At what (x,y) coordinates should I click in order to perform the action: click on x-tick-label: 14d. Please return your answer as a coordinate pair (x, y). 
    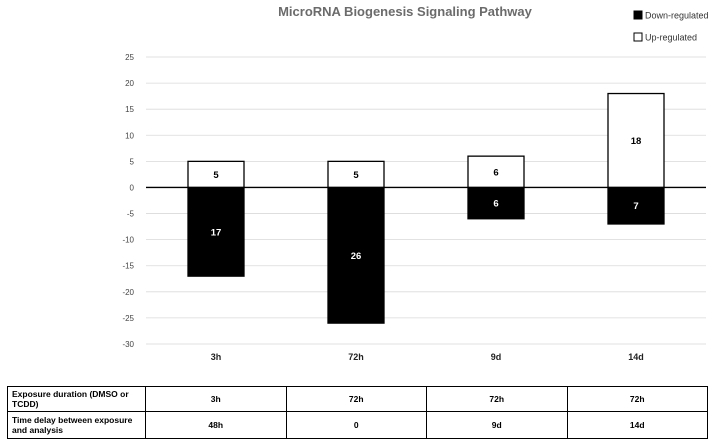
    Looking at the image, I should click on (636, 357).